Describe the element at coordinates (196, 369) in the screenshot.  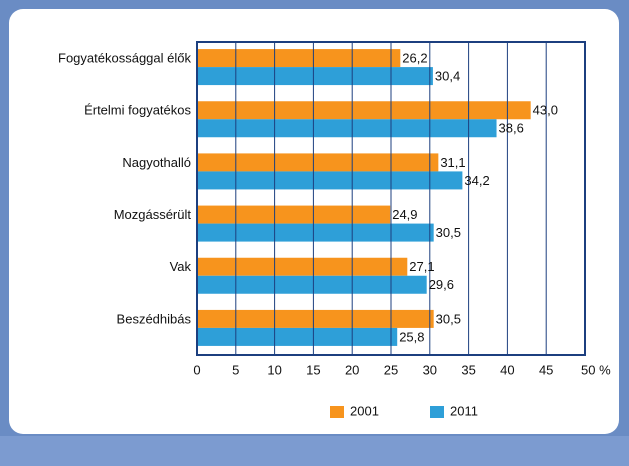
I see `x-tick-label: 0` at that location.